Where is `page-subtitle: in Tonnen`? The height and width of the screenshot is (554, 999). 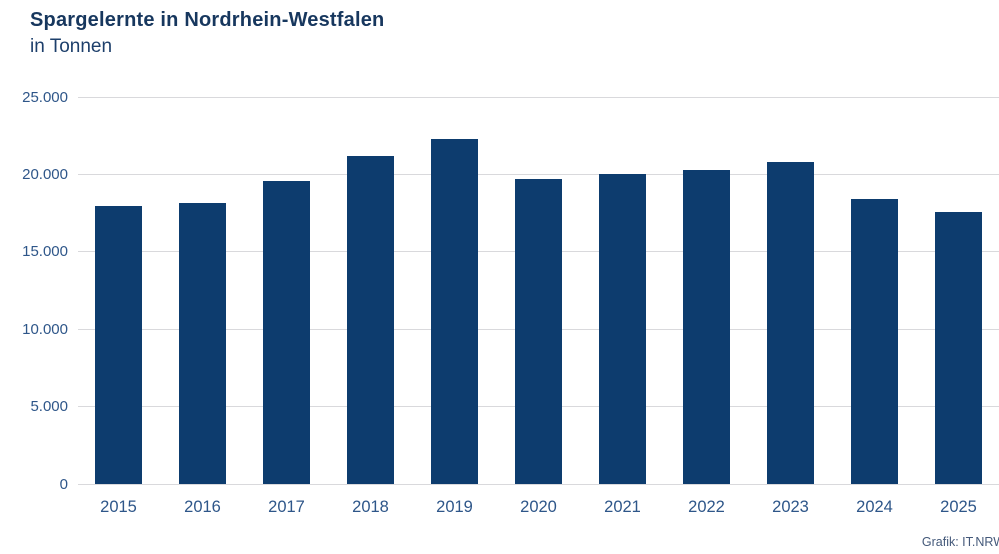 page-subtitle: in Tonnen is located at coordinates (71, 46).